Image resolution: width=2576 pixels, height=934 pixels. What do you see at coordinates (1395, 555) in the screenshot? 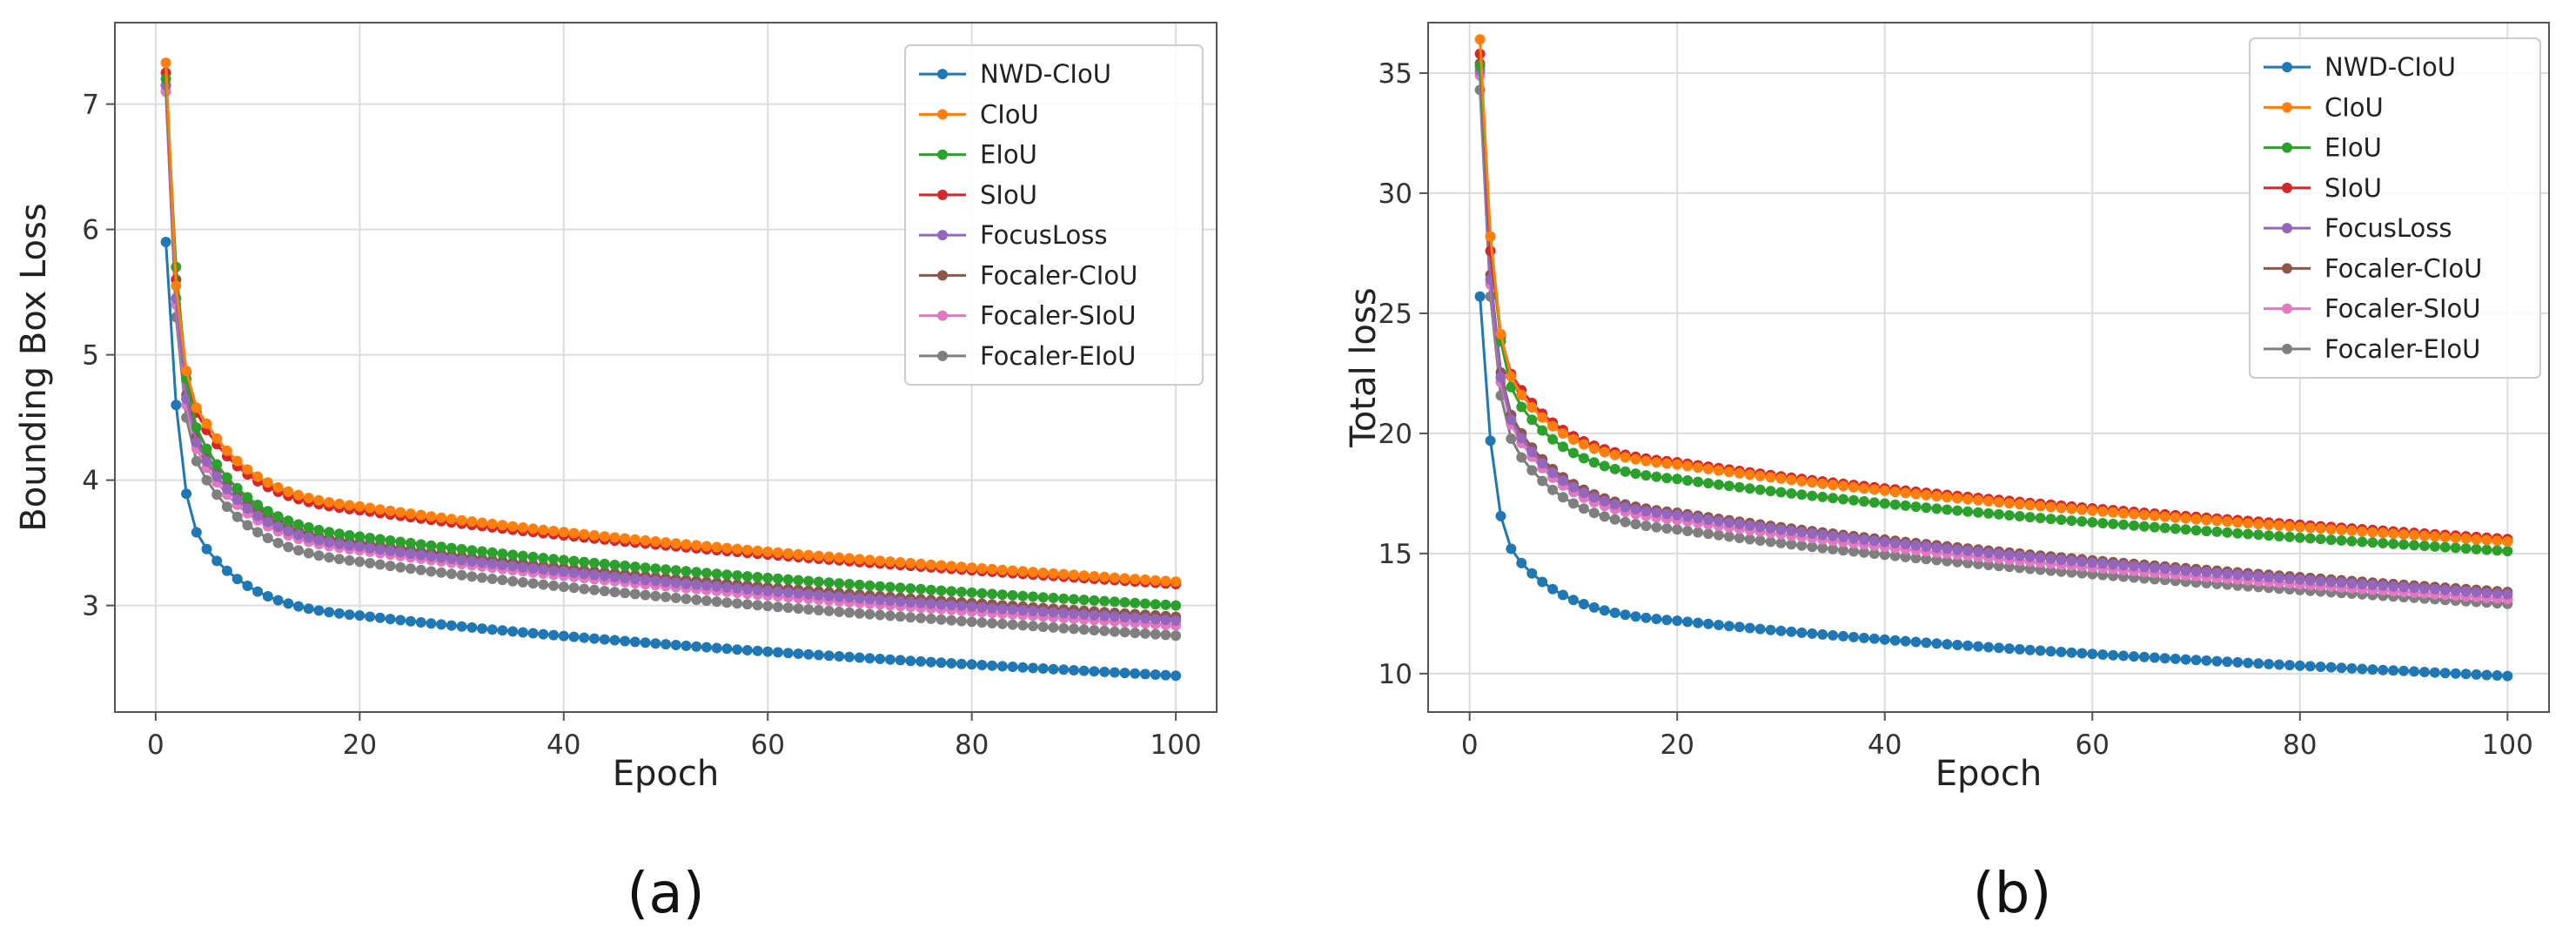
I see `y-tick-label: 15` at bounding box center [1395, 555].